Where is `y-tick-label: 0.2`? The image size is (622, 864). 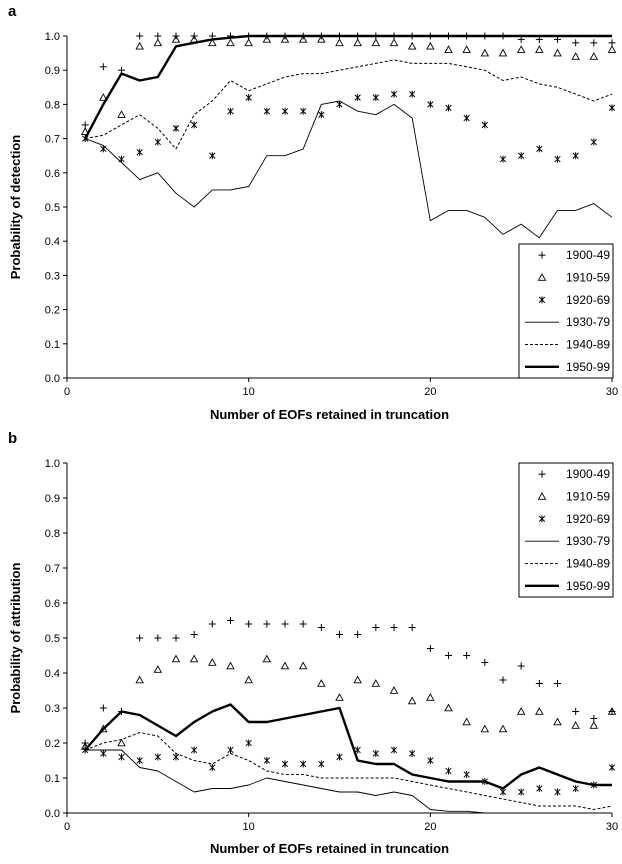
y-tick-label: 0.2 is located at coordinates (52, 744).